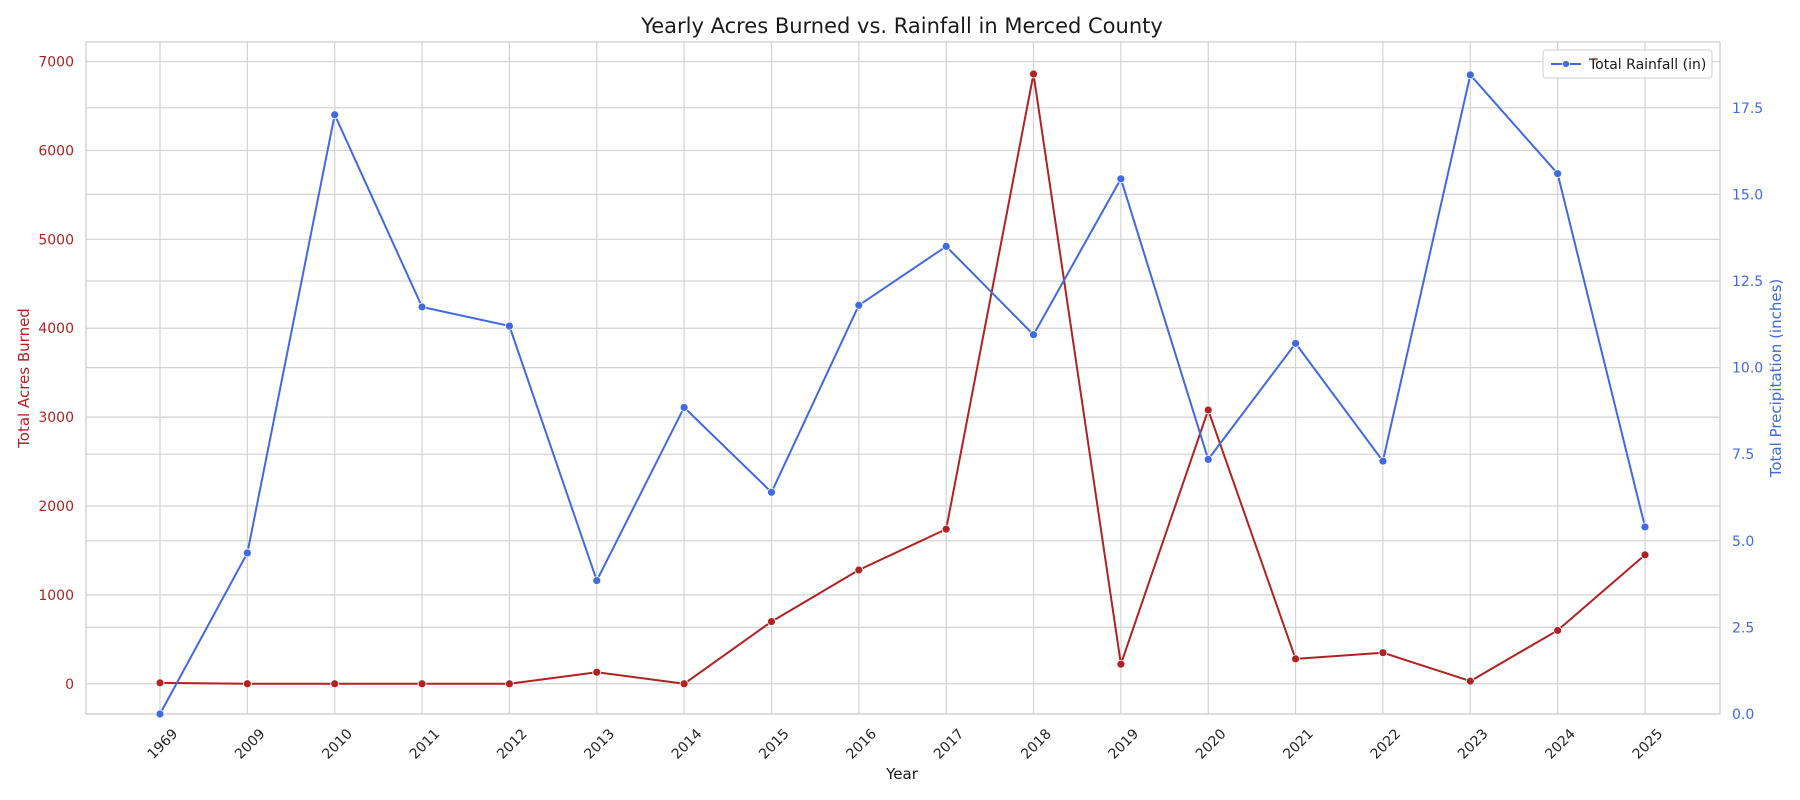 Image resolution: width=1800 pixels, height=800 pixels. Describe the element at coordinates (56, 63) in the screenshot. I see `left-y-tick-label: 7000` at that location.